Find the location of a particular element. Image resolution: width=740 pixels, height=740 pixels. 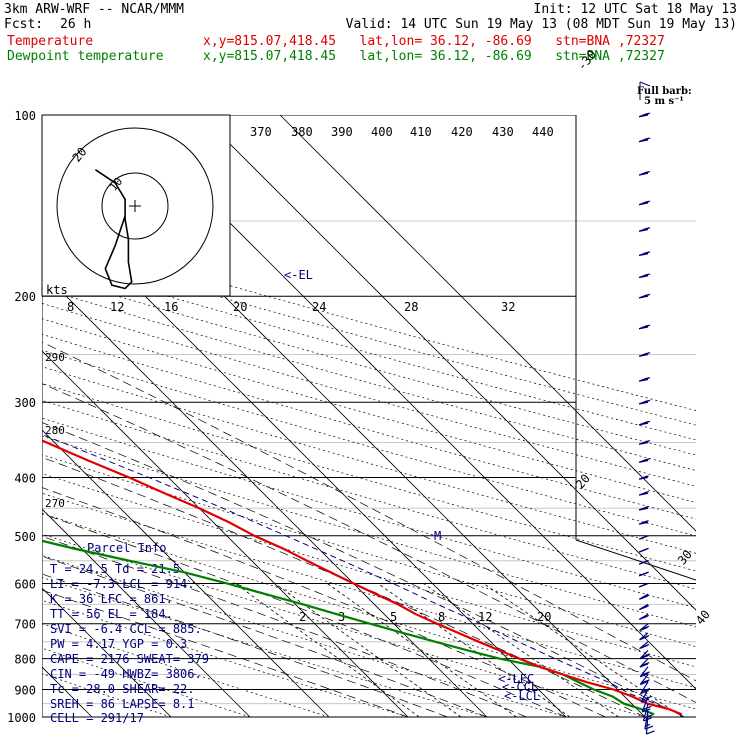

temperature-legend-label: Temperature is located at coordinates (50, 41).